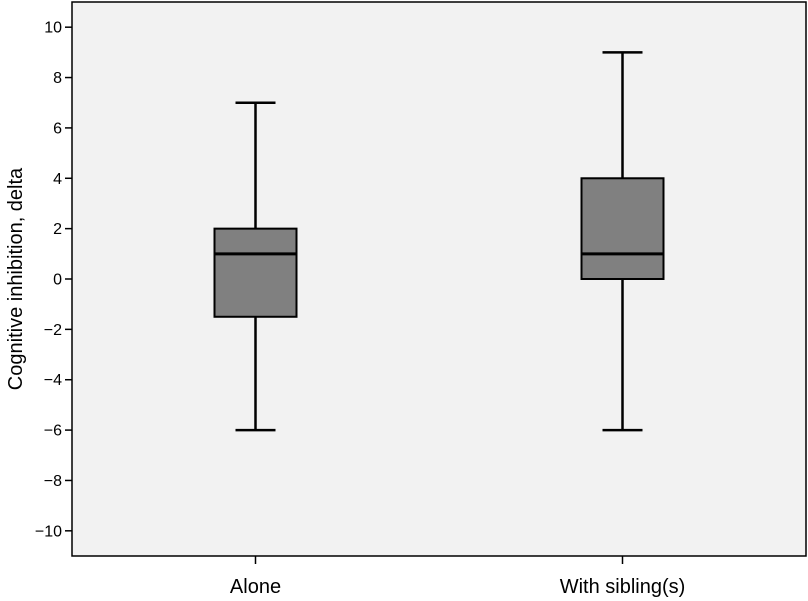 The image size is (808, 601). I want to click on x-category-label: Alone, so click(255, 587).